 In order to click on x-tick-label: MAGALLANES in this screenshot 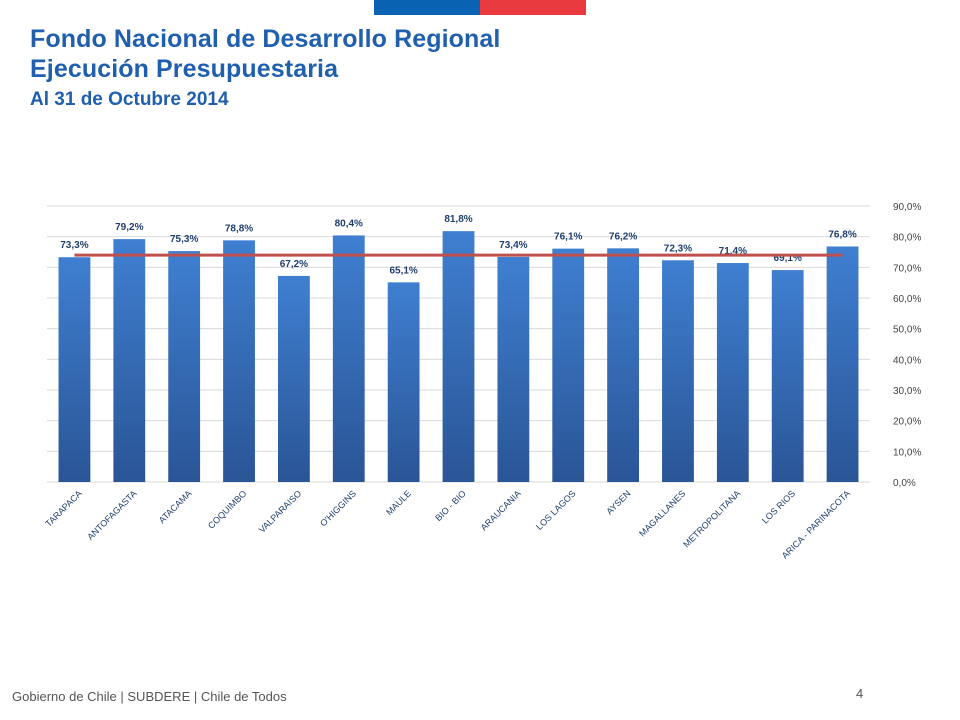, I will do `click(662, 513)`.